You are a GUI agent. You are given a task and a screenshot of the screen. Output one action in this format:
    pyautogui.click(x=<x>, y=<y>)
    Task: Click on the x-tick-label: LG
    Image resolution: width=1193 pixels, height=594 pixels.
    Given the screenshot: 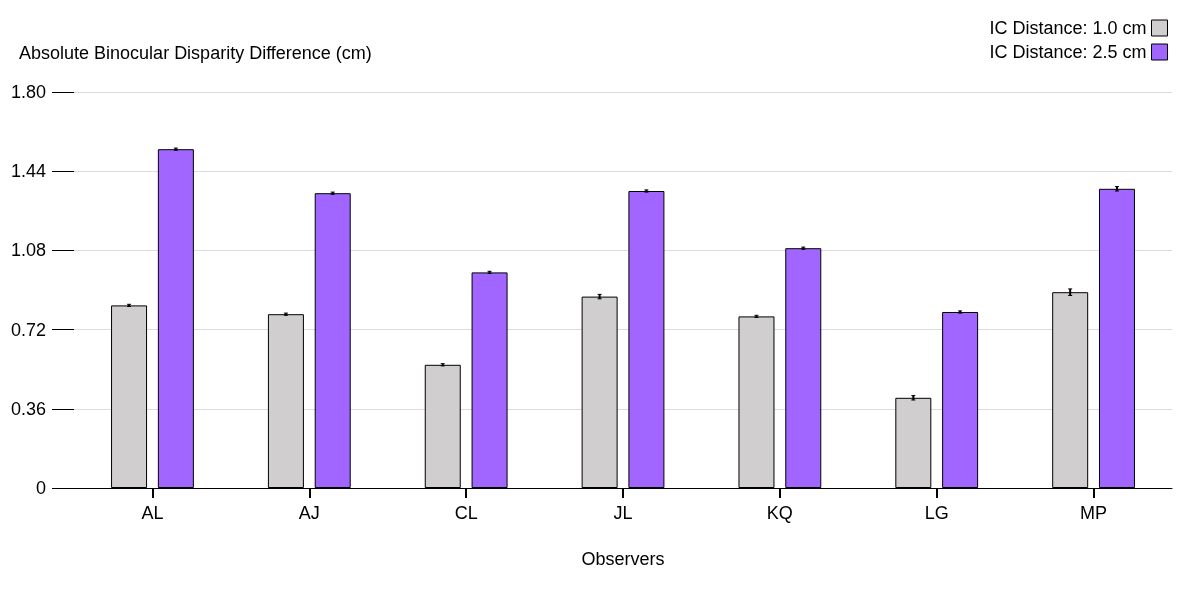 What is the action you would take?
    pyautogui.click(x=936, y=513)
    